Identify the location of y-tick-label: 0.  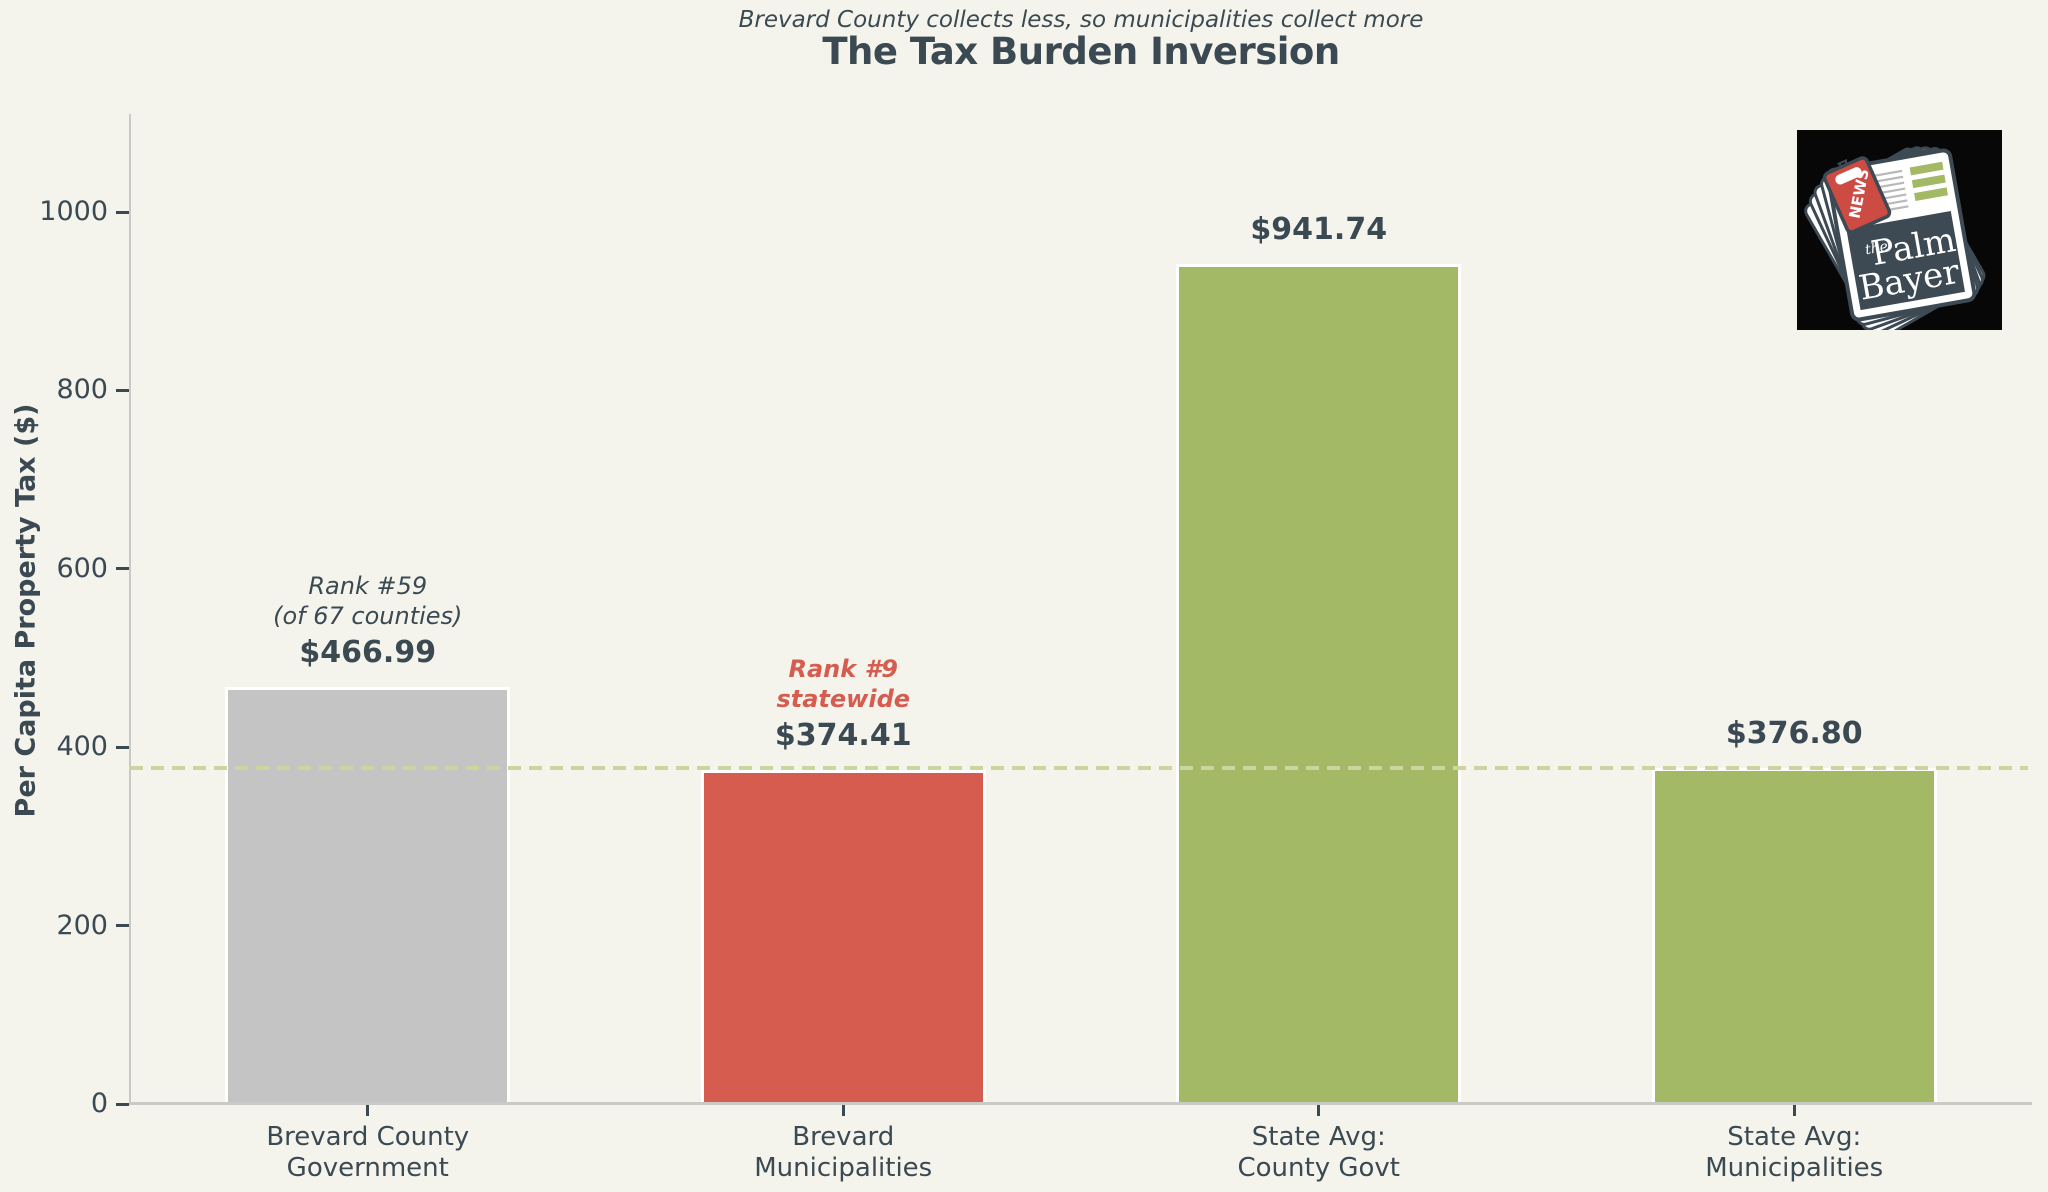
(99, 1103).